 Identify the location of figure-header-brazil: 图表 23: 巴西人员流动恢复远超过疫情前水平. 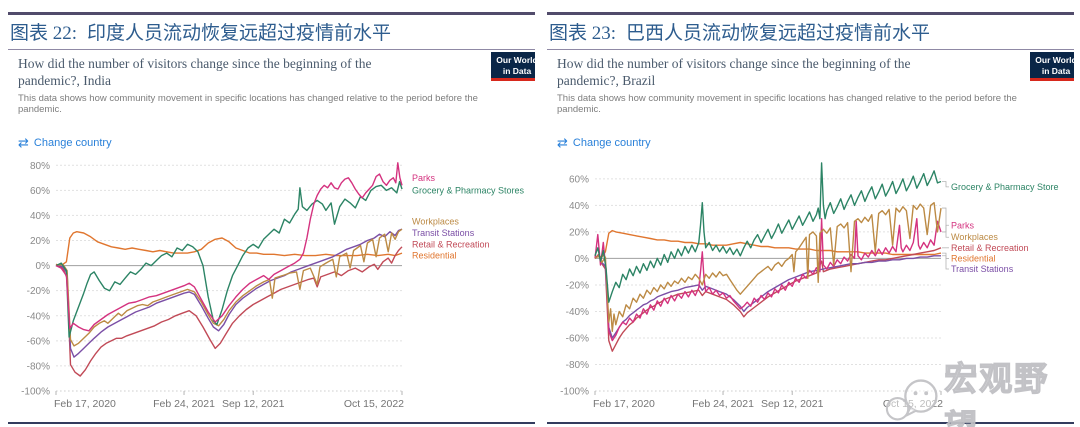
(810, 31).